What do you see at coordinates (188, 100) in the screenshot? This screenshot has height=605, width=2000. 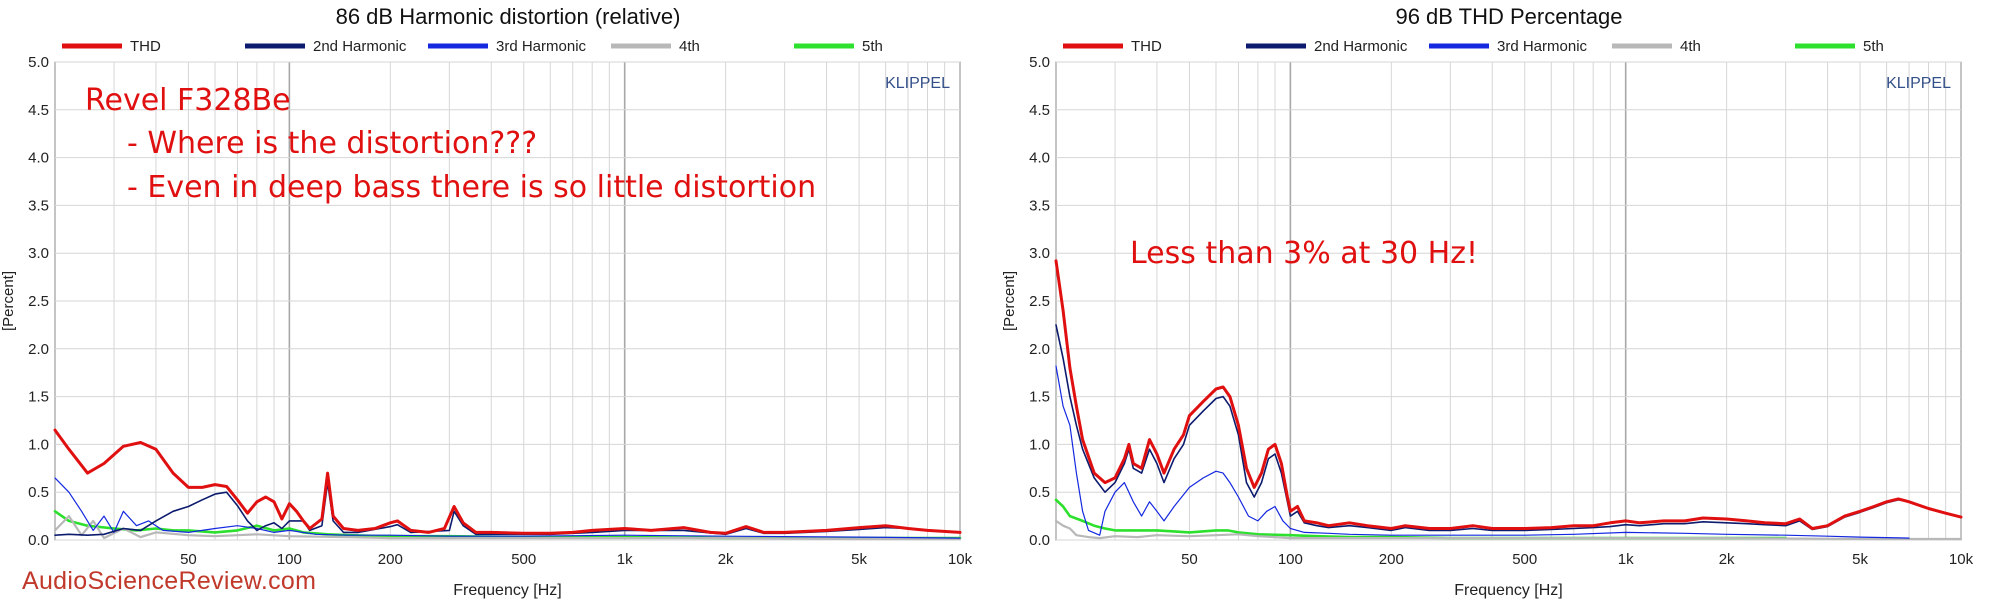 I see `annotation-text: Revel F328Be` at bounding box center [188, 100].